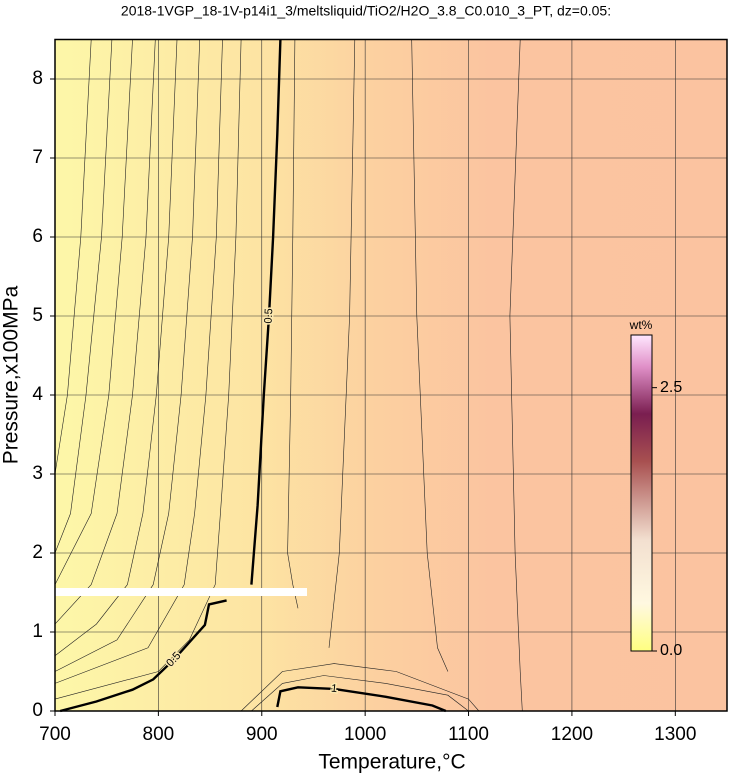 Image resolution: width=734 pixels, height=776 pixels. What do you see at coordinates (262, 734) in the screenshot?
I see `x-tick-label: 900` at bounding box center [262, 734].